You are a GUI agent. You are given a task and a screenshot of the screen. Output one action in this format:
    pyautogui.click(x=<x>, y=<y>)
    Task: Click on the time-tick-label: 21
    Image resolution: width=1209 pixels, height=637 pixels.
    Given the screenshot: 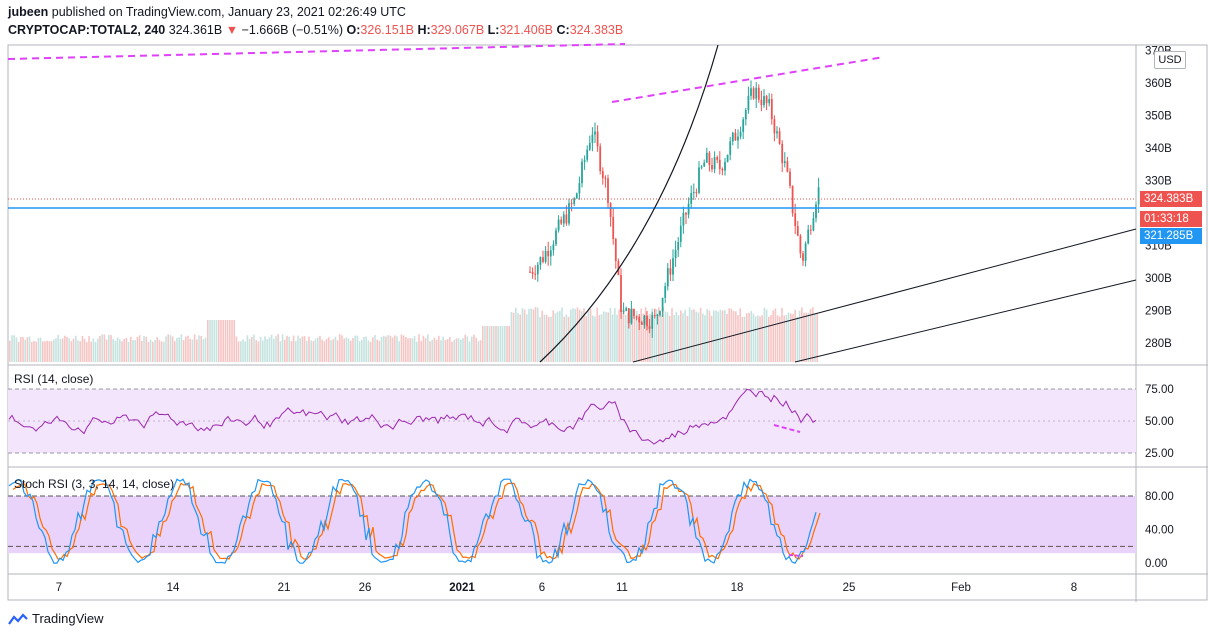 What is the action you would take?
    pyautogui.click(x=284, y=588)
    